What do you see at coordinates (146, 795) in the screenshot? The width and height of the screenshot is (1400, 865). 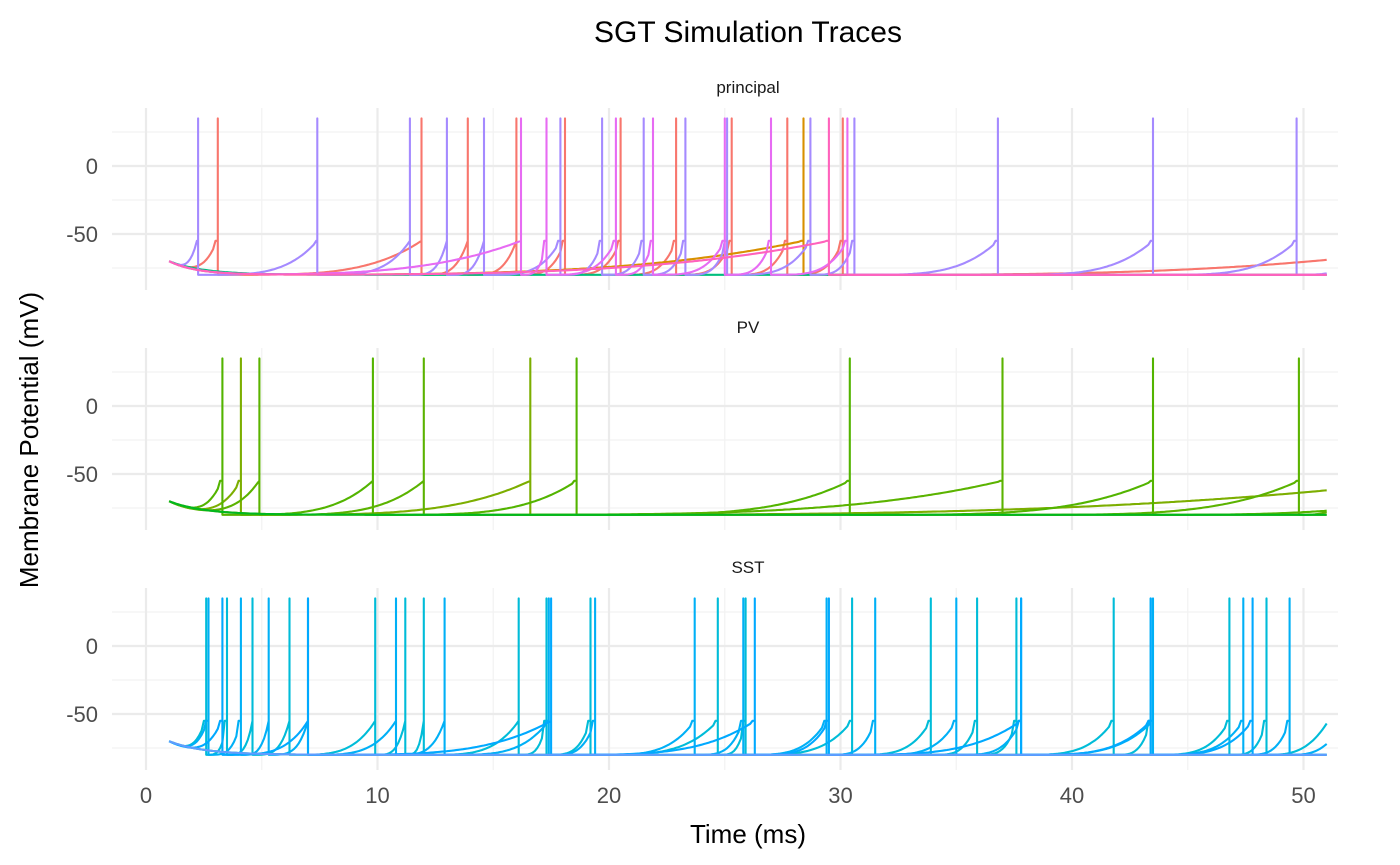 I see `x-tick-label: 0` at bounding box center [146, 795].